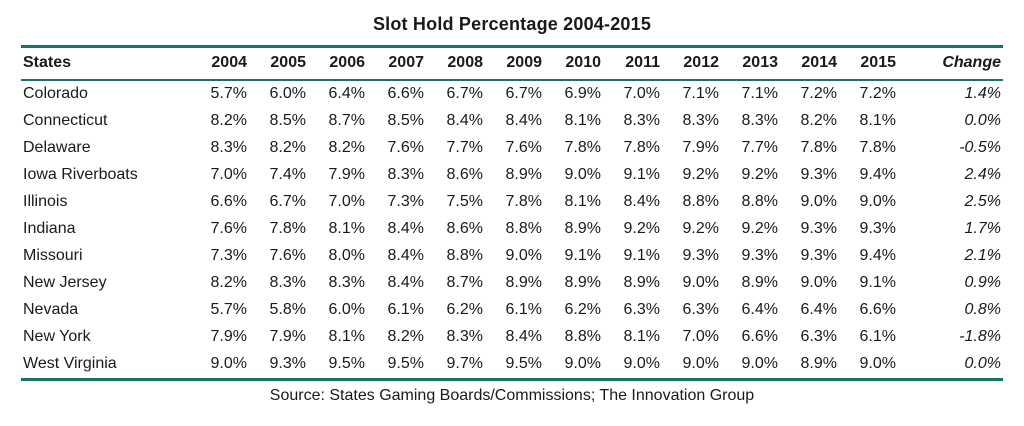 This screenshot has width=1024, height=426. I want to click on column-header-year: 2012, so click(703, 63).